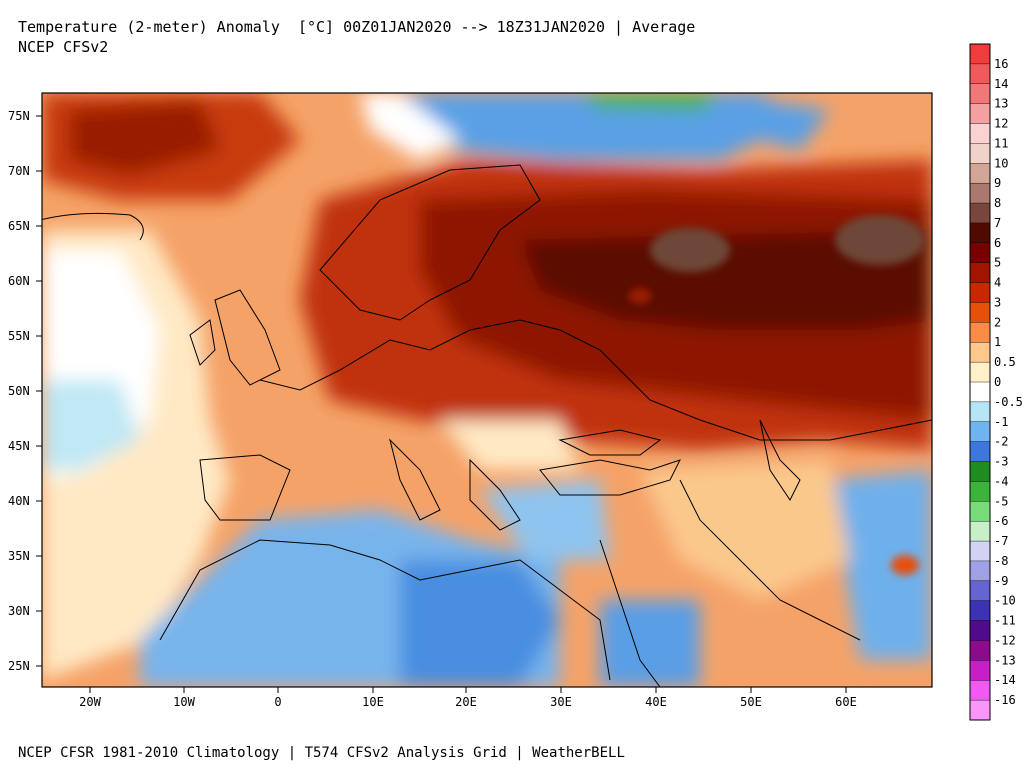 The width and height of the screenshot is (1024, 768). Describe the element at coordinates (19, 556) in the screenshot. I see `lat-label: 35N` at that location.